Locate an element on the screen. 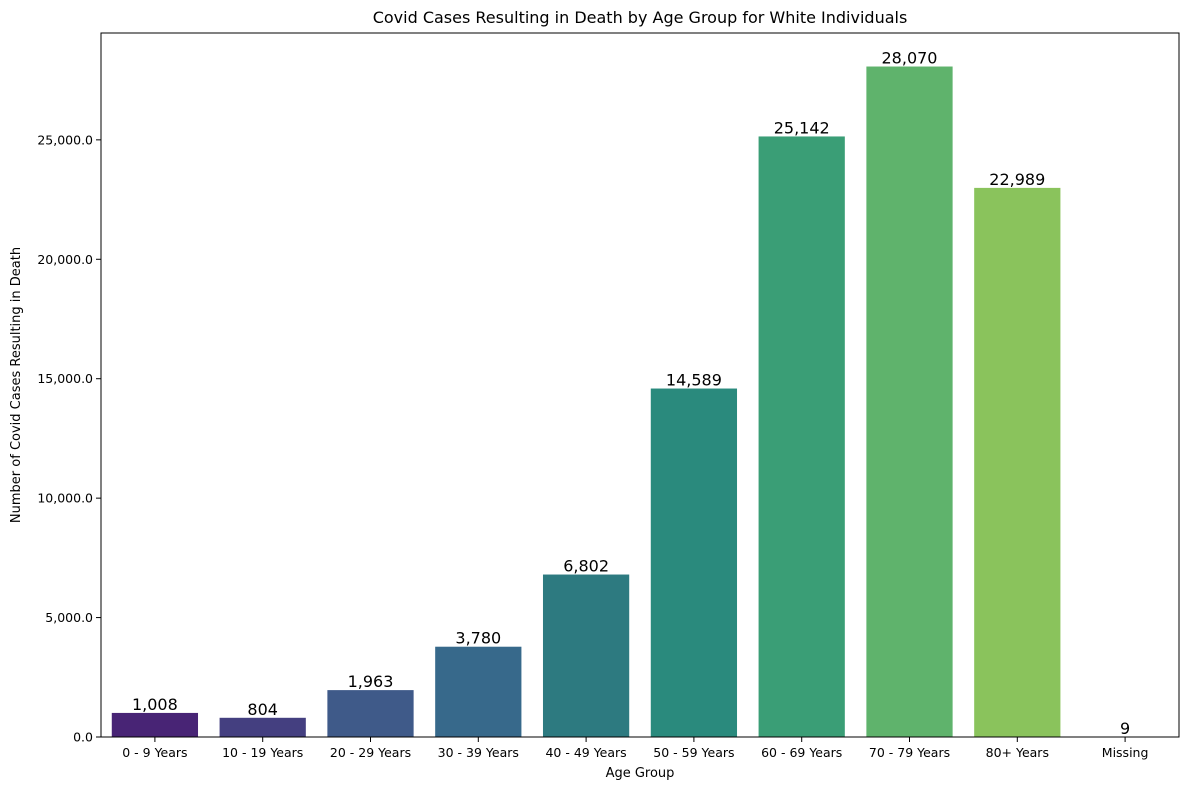 The width and height of the screenshot is (1189, 790). x-axis-label: Age Group is located at coordinates (640, 773).